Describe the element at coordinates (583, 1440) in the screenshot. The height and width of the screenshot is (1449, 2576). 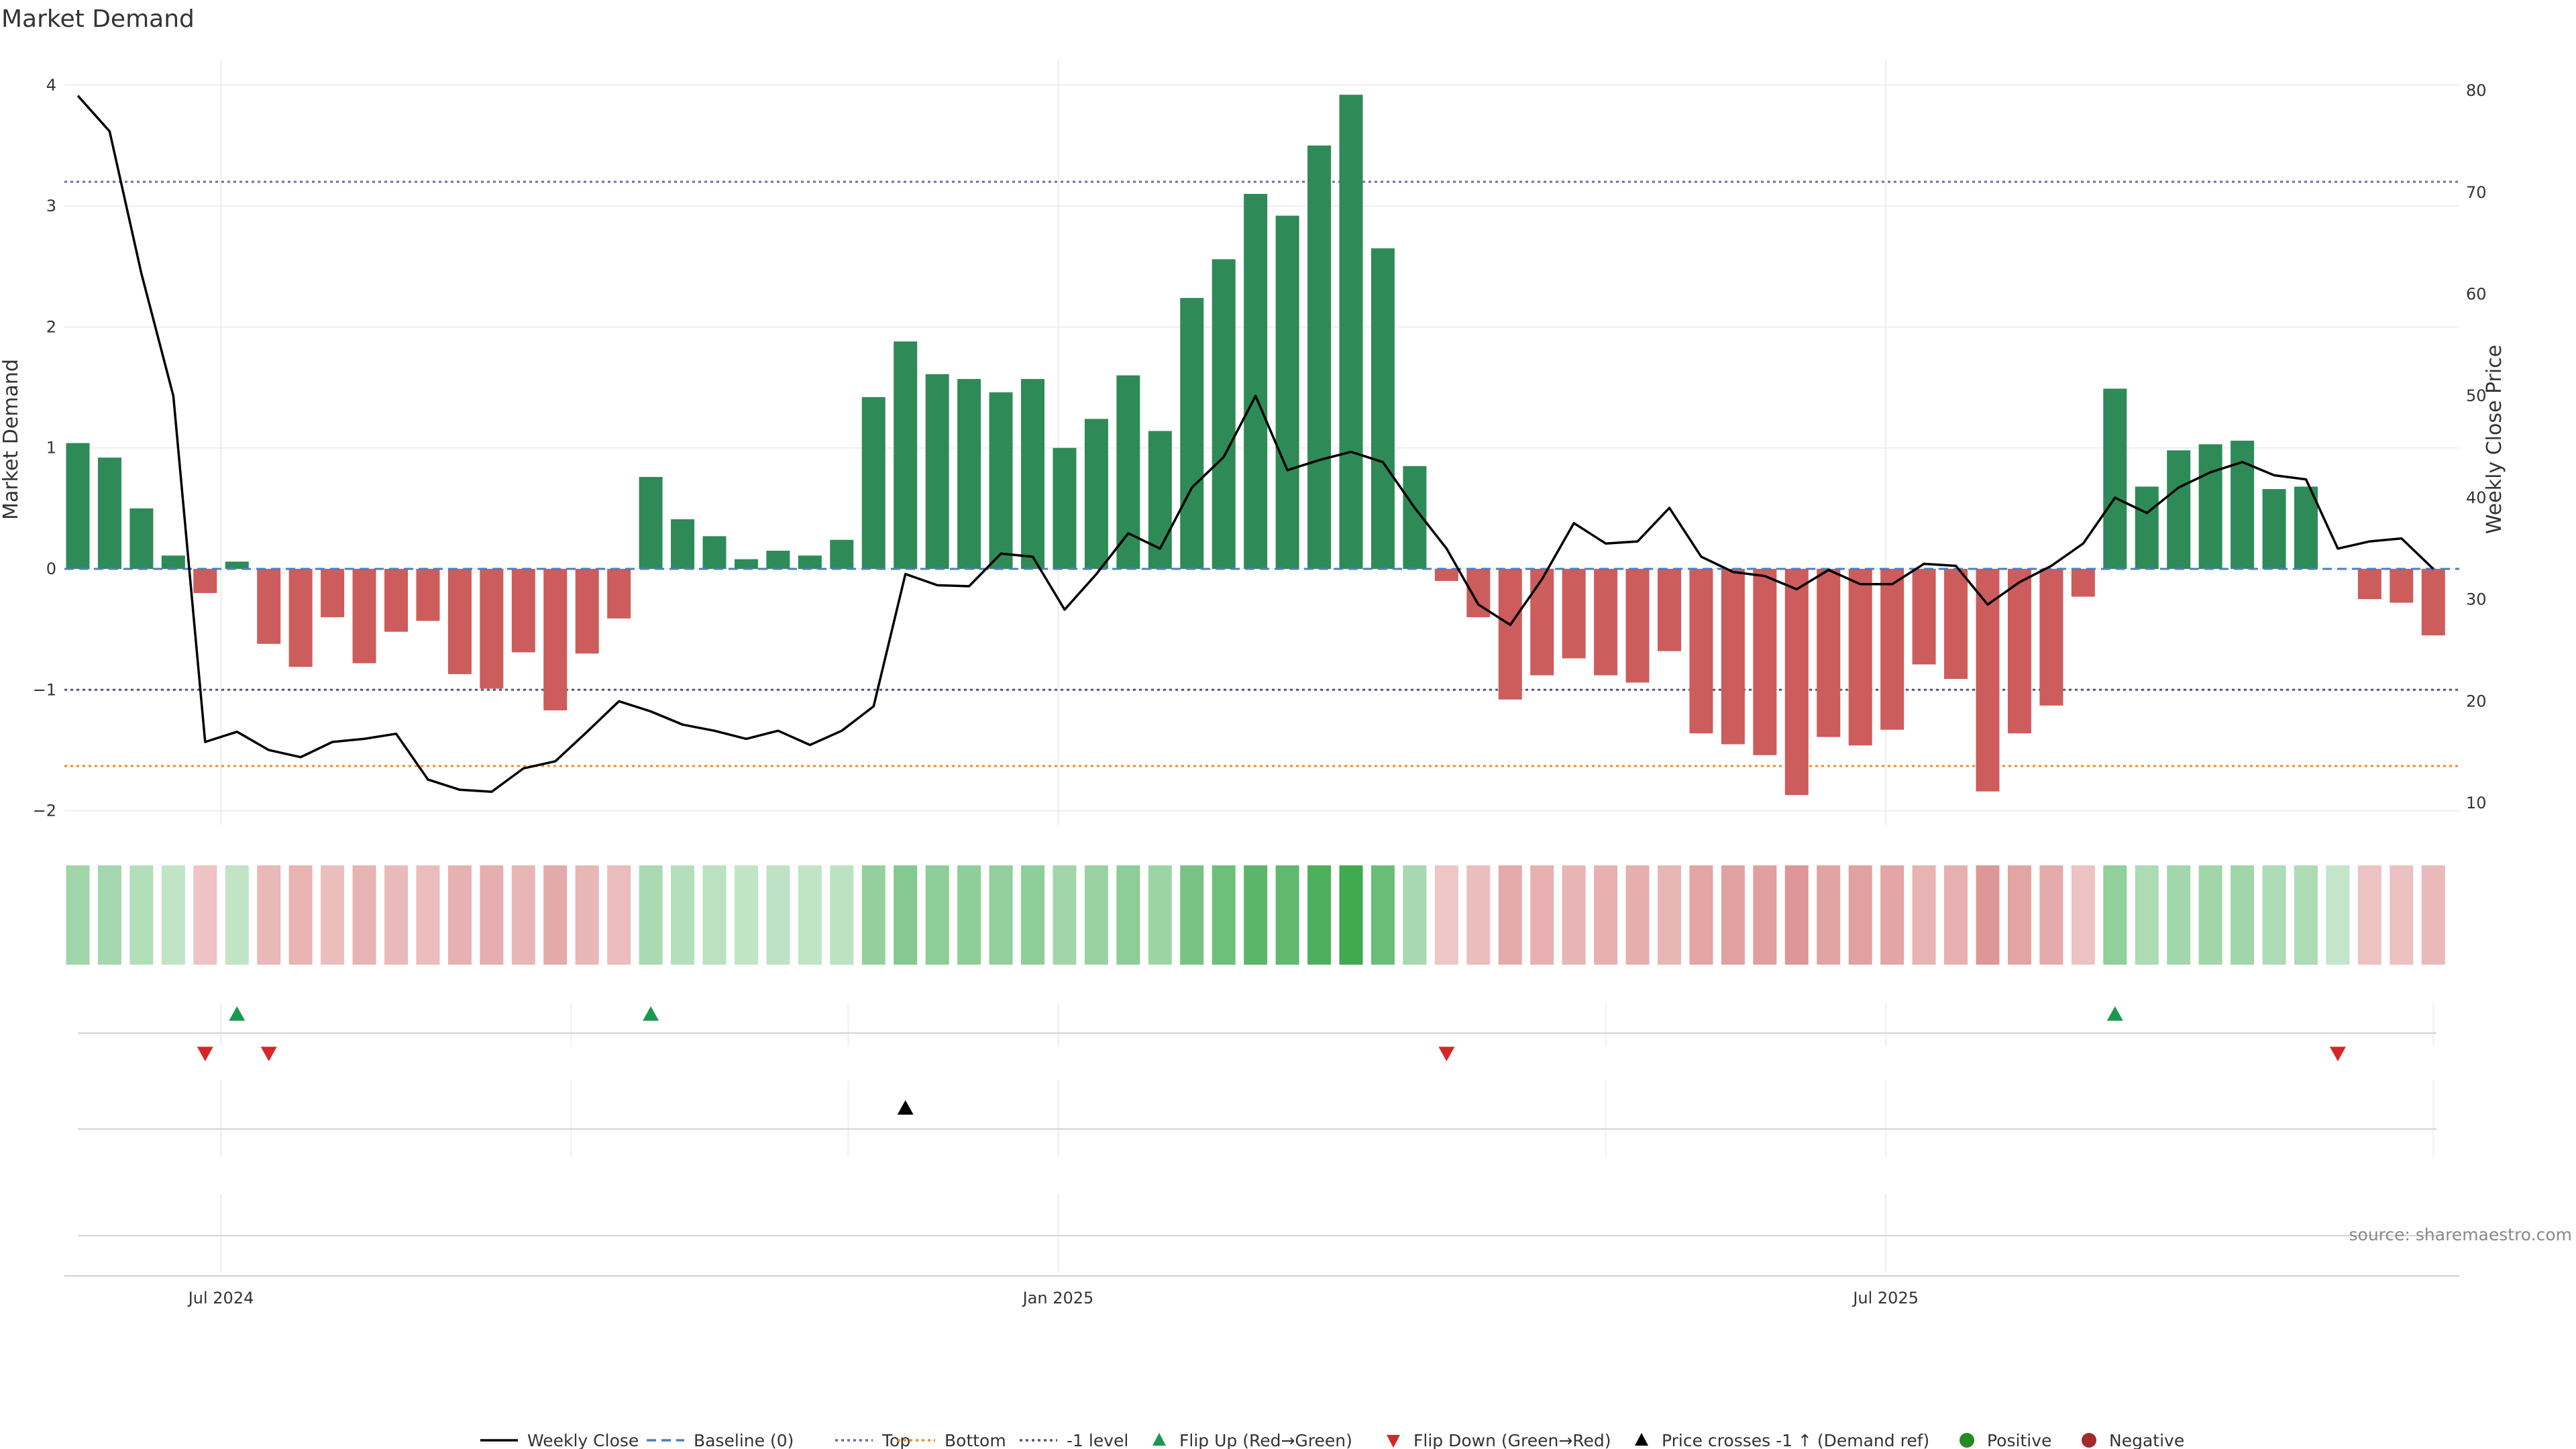
I see `legend-label: Weekly Close` at that location.